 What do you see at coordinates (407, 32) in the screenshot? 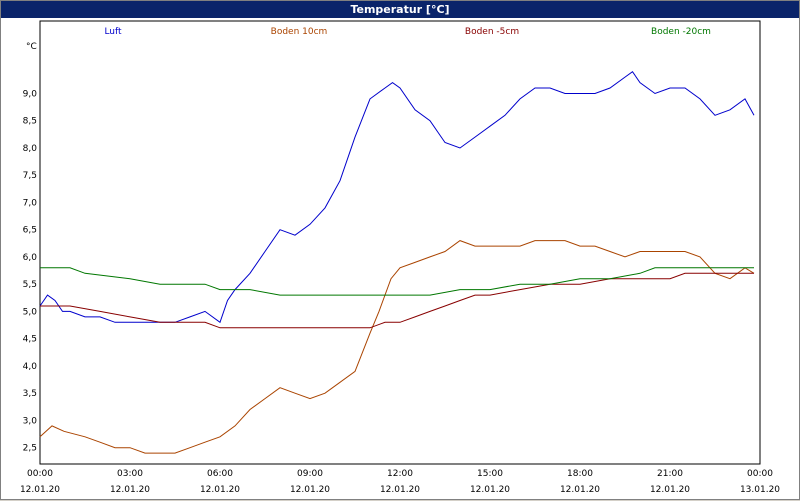
I see `legend: Luft Boden 10cm Boden -5cm Boden -20cm` at bounding box center [407, 32].